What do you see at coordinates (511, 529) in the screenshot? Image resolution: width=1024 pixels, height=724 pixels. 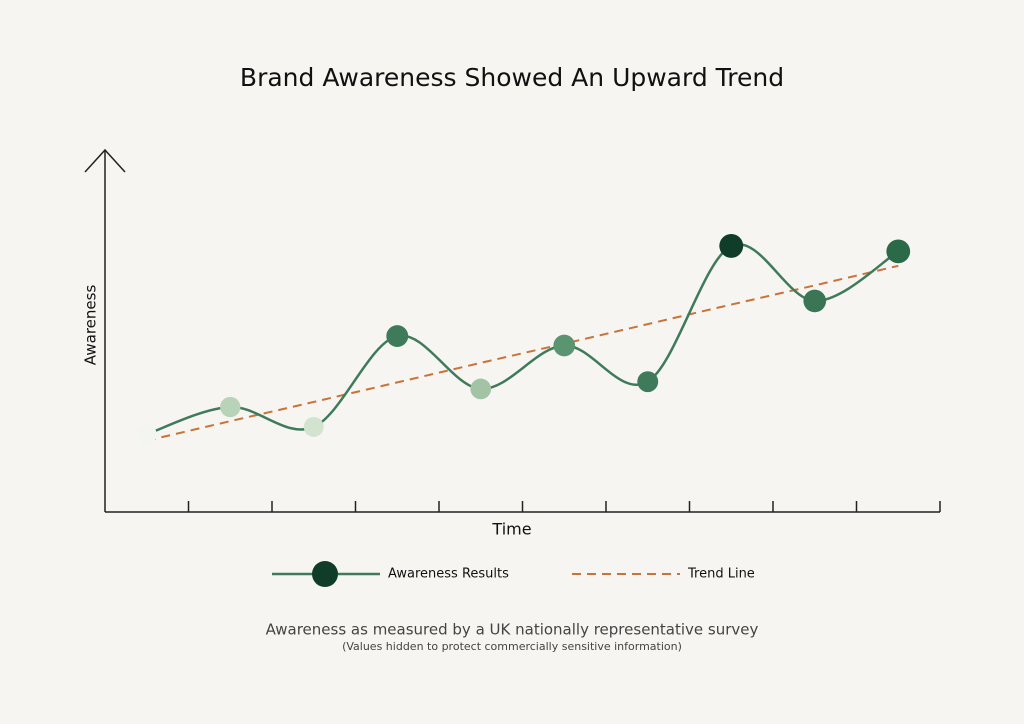 I see `x-axis-label: Time` at bounding box center [511, 529].